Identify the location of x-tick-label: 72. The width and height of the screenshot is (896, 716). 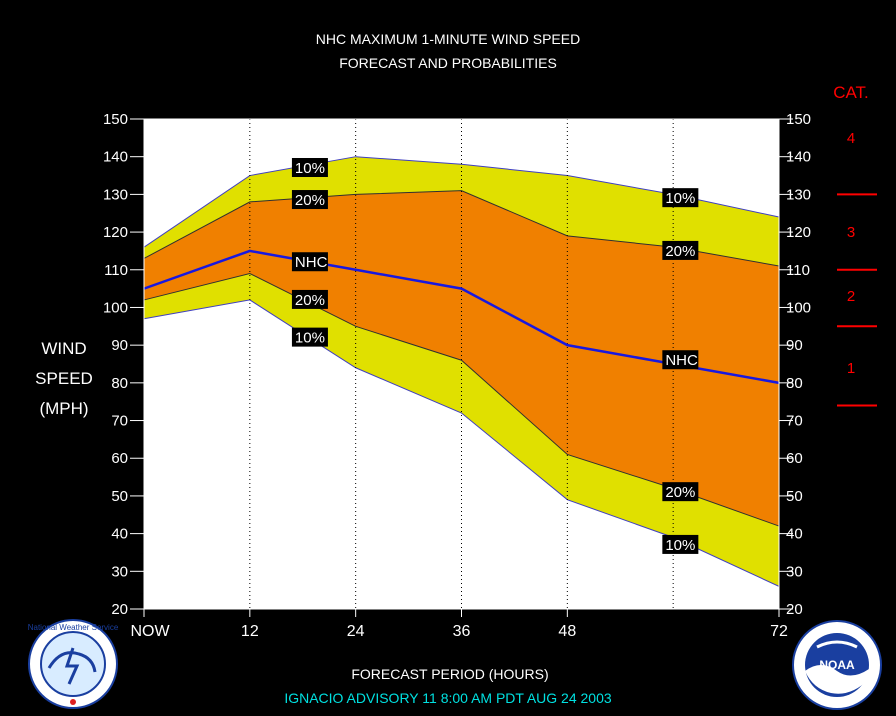
(779, 631).